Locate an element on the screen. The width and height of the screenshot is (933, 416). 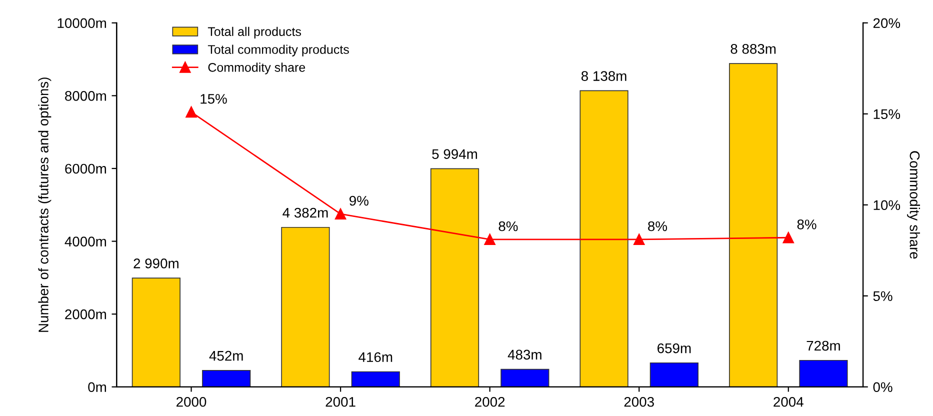
y-tick-label: 10000m is located at coordinates (82, 23).